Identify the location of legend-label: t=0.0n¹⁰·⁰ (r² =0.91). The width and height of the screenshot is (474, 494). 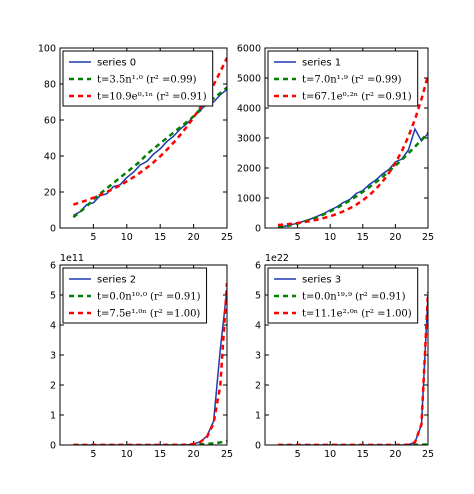
(149, 297).